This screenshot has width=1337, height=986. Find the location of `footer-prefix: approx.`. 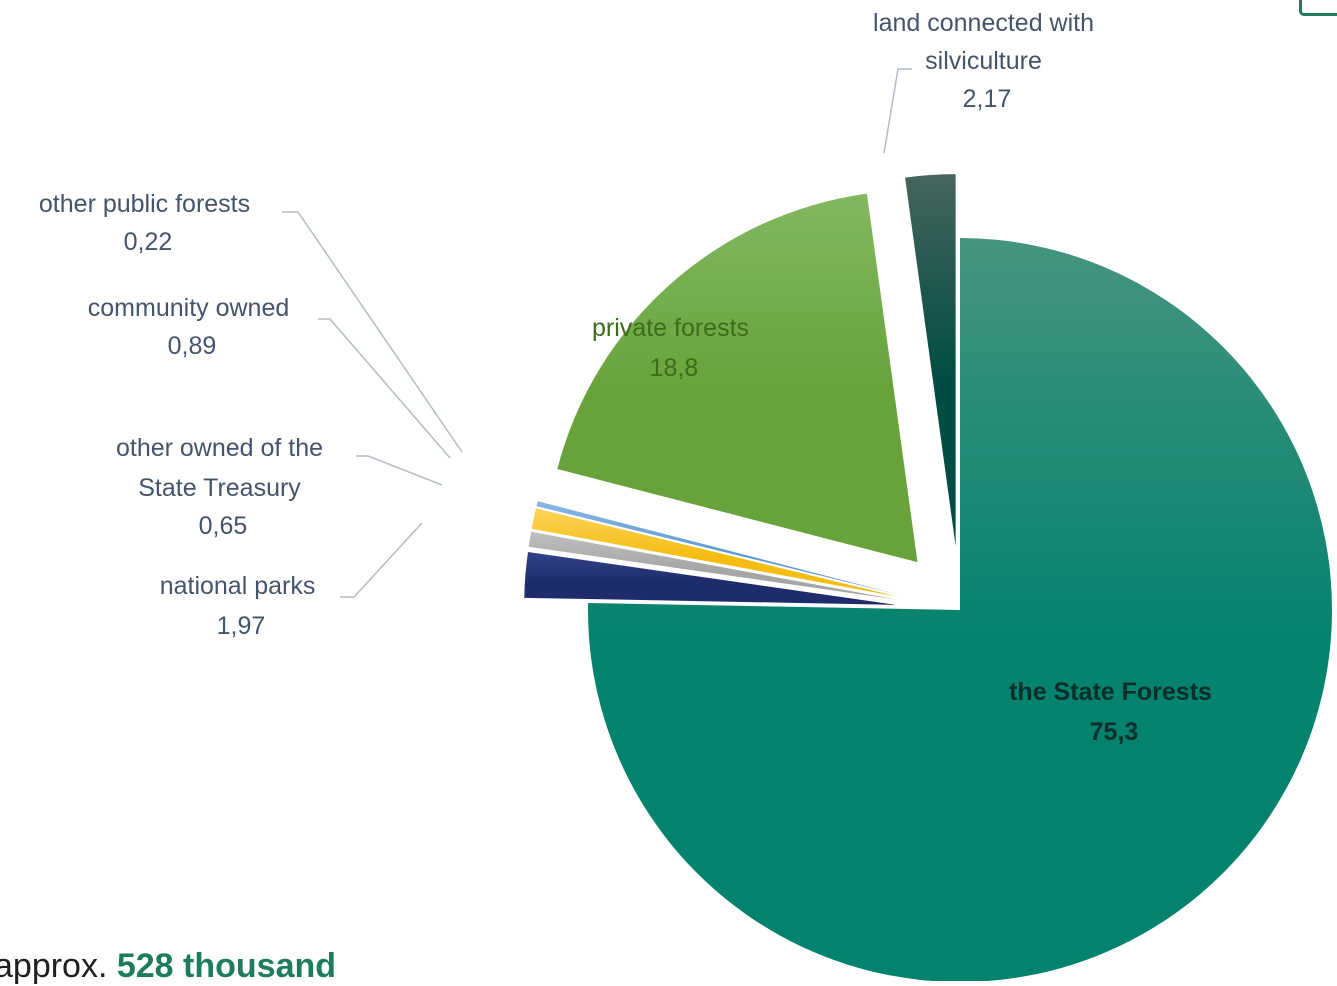

footer-prefix: approx. is located at coordinates (58, 966).